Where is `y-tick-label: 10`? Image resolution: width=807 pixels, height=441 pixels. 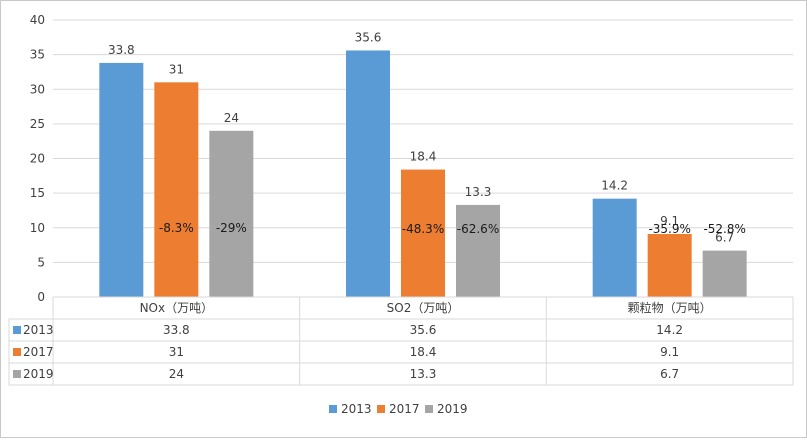 y-tick-label: 10 is located at coordinates (37, 228).